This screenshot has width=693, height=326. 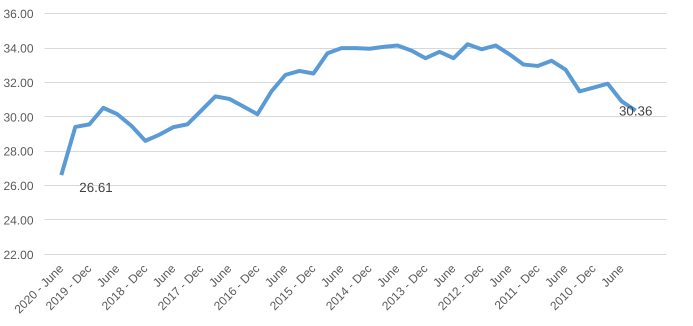 I want to click on y-tick-label: 22.00, so click(x=18, y=255).